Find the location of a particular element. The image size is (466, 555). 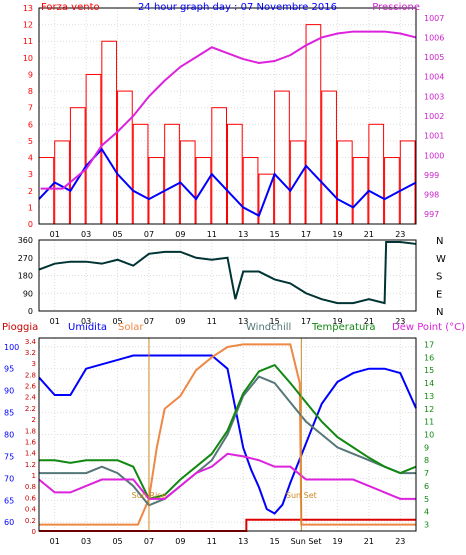

direction-label: W is located at coordinates (441, 259).